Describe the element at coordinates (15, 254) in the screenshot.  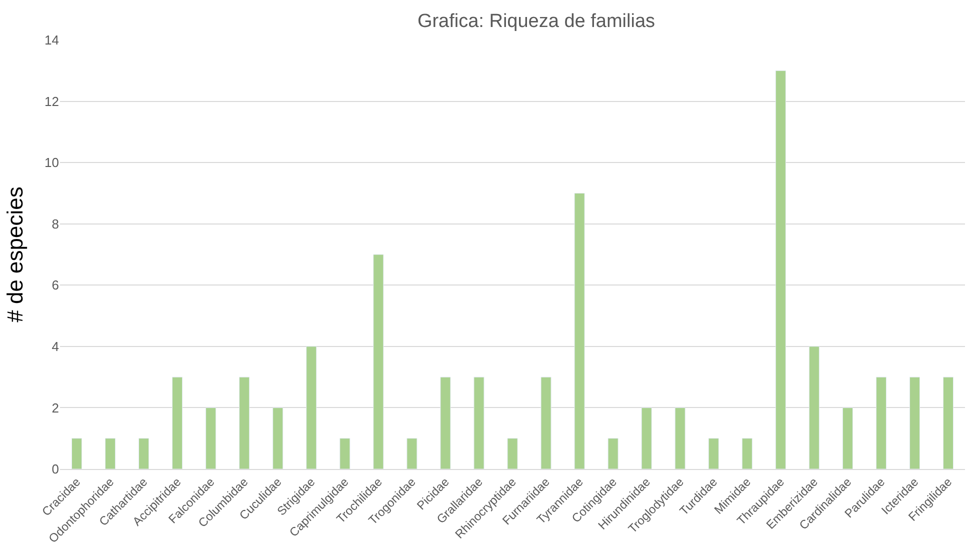
I see `y-axis-title: # de especies` at that location.